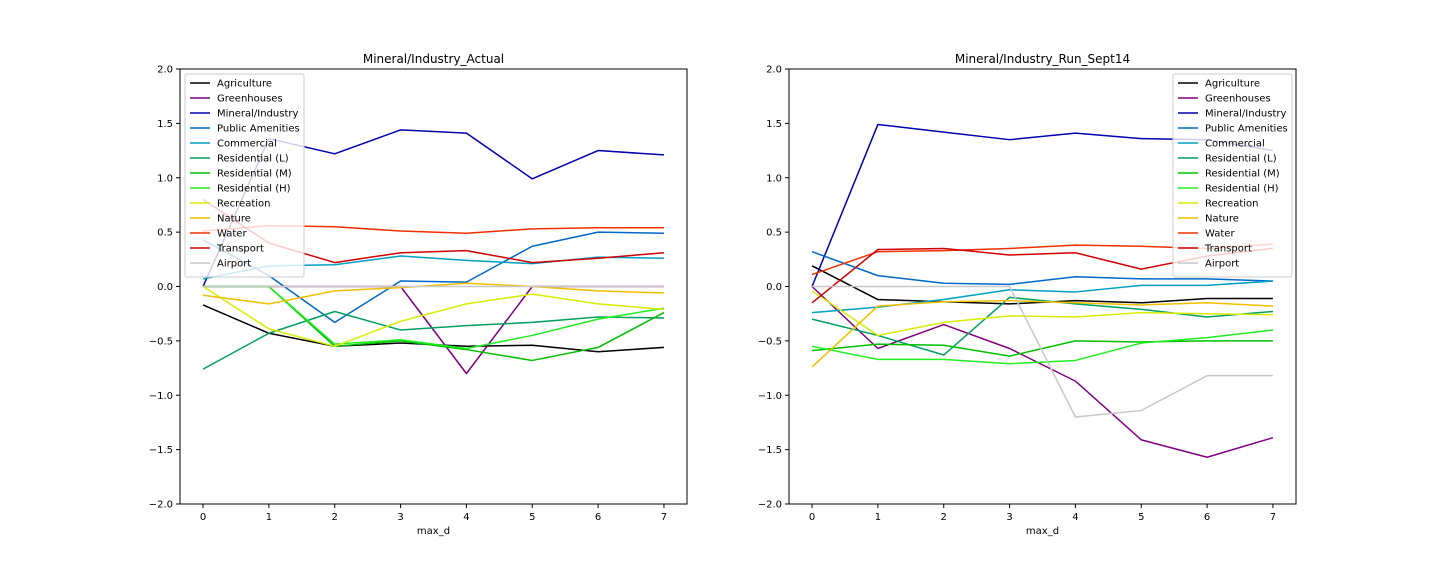 Image resolution: width=1440 pixels, height=576 pixels. Describe the element at coordinates (1042, 59) in the screenshot. I see `chart-title: Mineral/Industry_Run_Sept14` at that location.